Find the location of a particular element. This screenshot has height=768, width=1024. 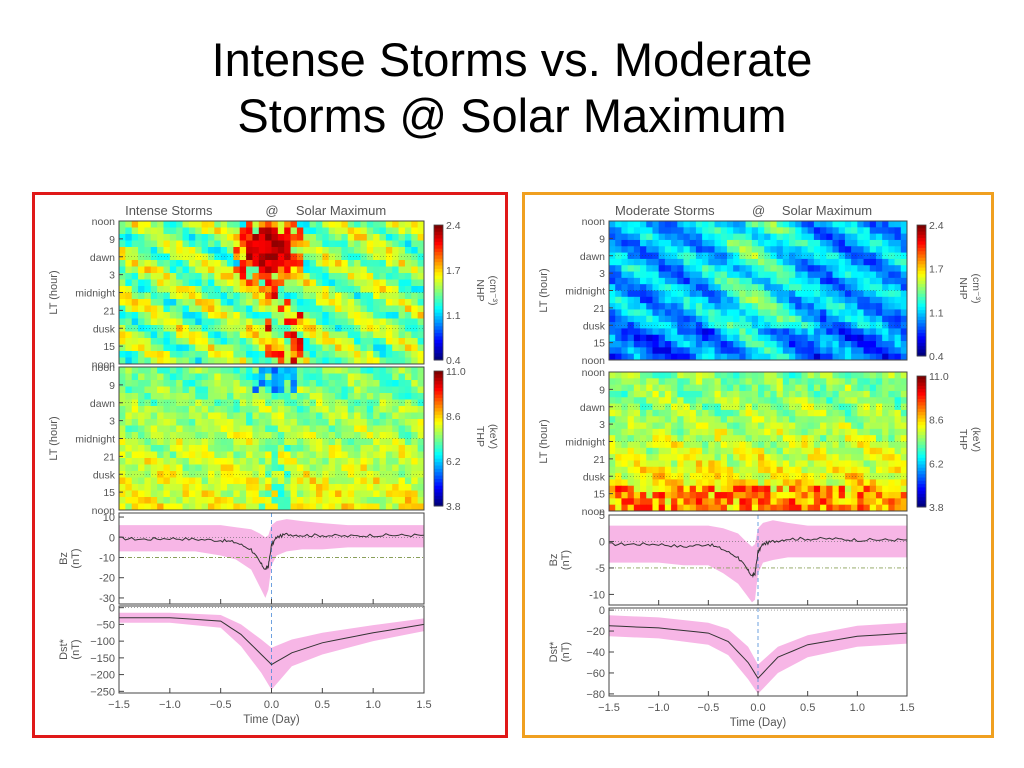

dst-tick-label: −50 is located at coordinates (105, 625).